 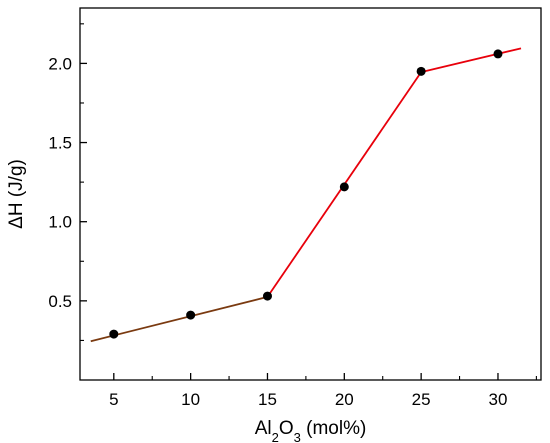 What do you see at coordinates (16, 194) in the screenshot?
I see `y-axis-title: ΔH (J/g)` at bounding box center [16, 194].